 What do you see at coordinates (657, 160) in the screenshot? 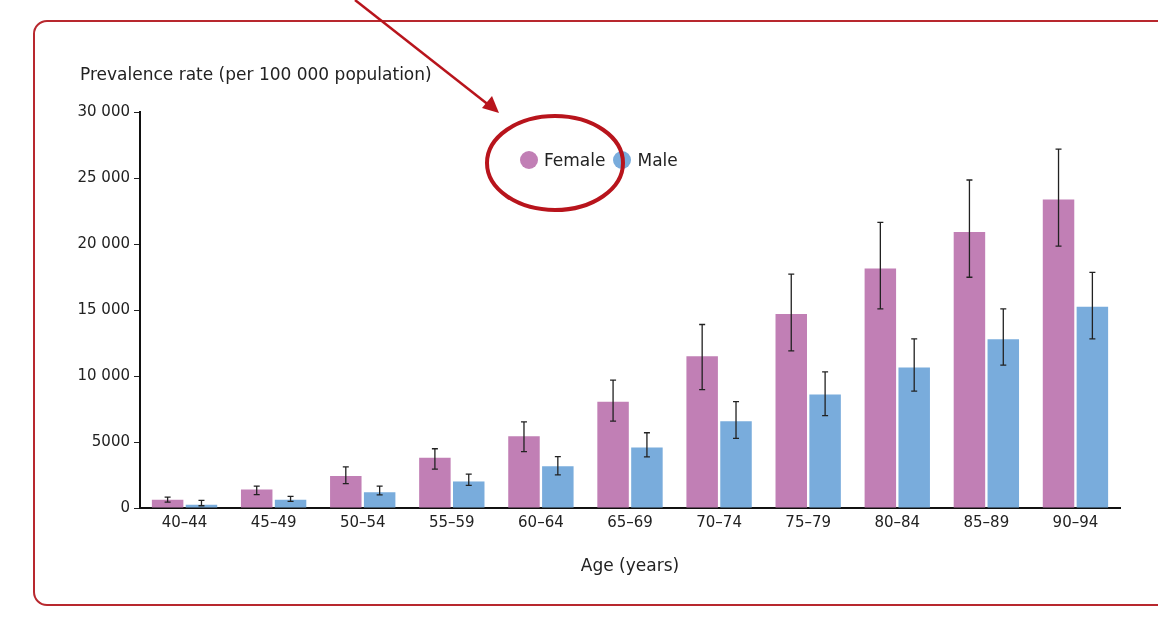
I see `legend-label: Male` at bounding box center [657, 160].